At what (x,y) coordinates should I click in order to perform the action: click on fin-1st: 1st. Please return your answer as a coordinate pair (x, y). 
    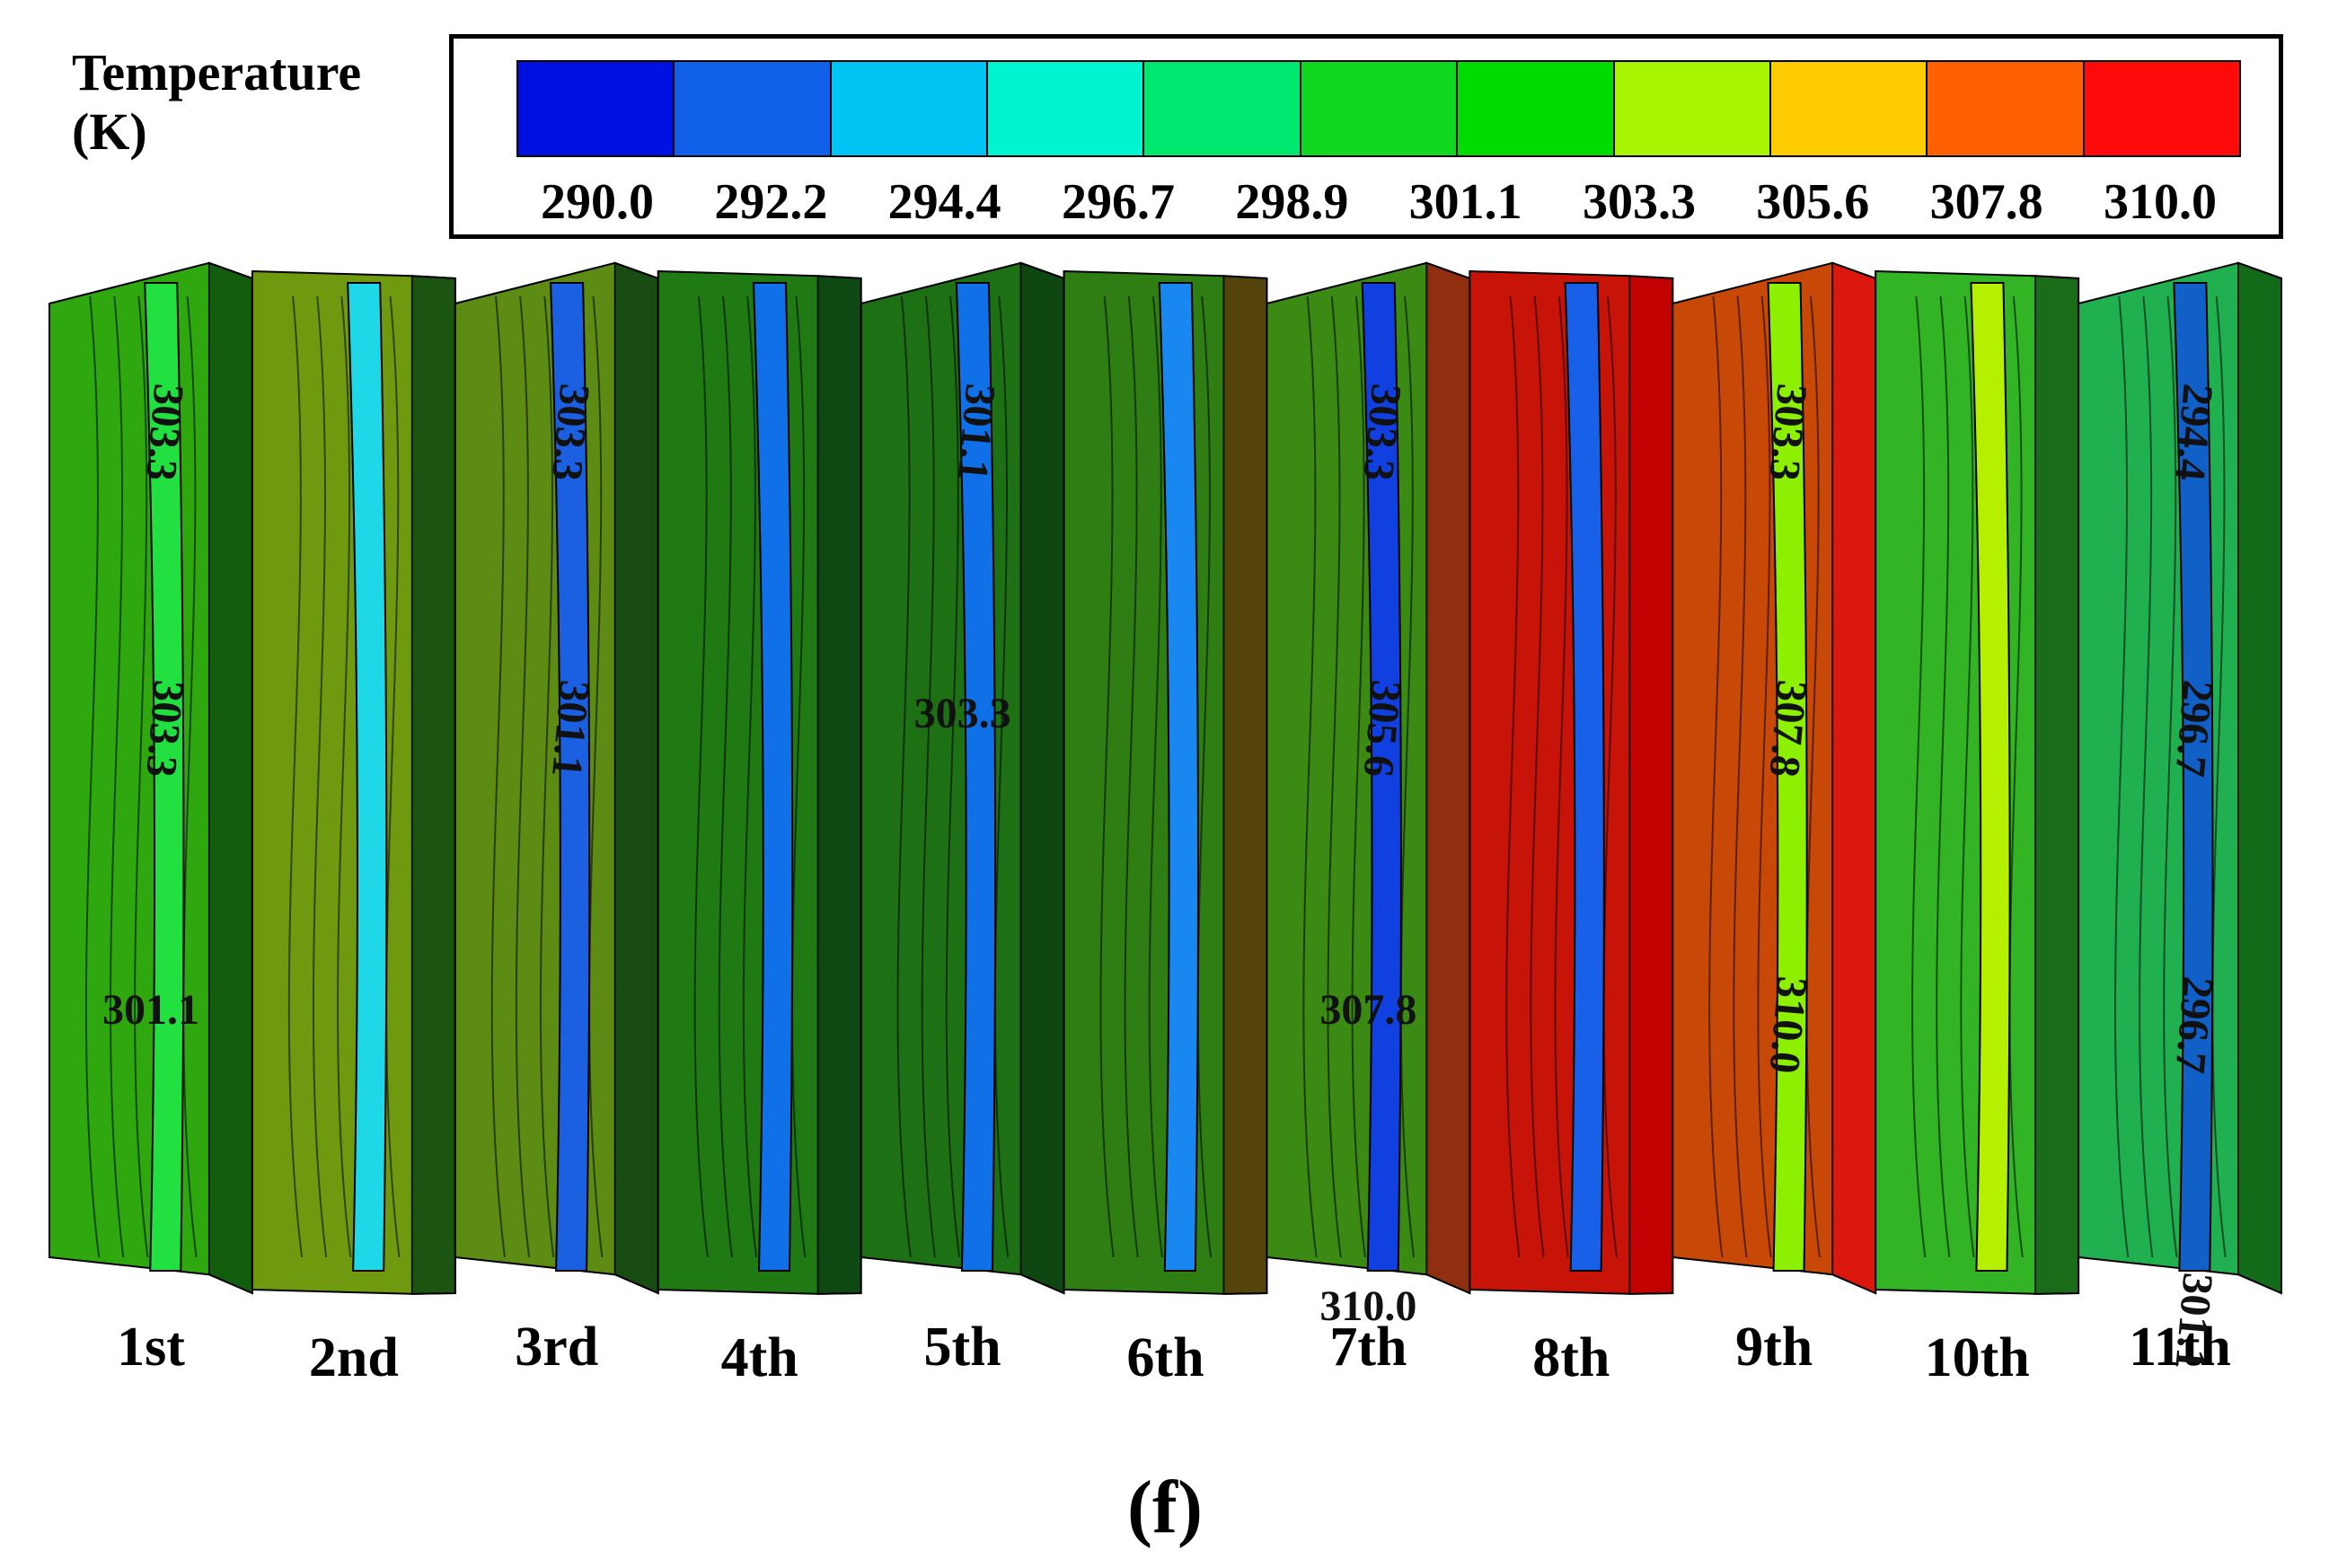
    Looking at the image, I should click on (151, 819).